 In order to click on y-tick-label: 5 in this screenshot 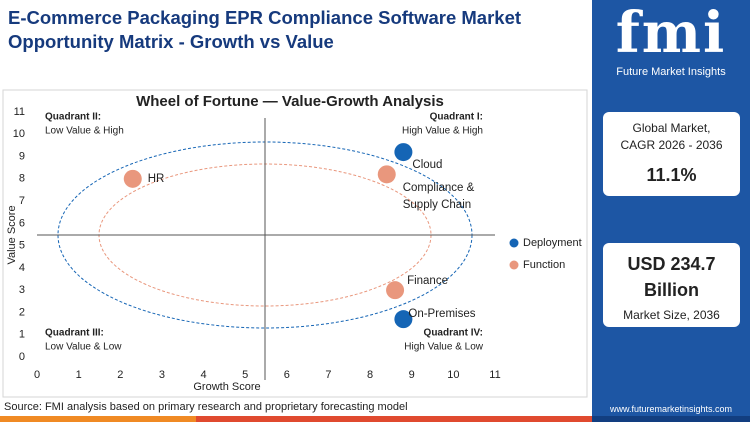, I will do `click(22, 246)`.